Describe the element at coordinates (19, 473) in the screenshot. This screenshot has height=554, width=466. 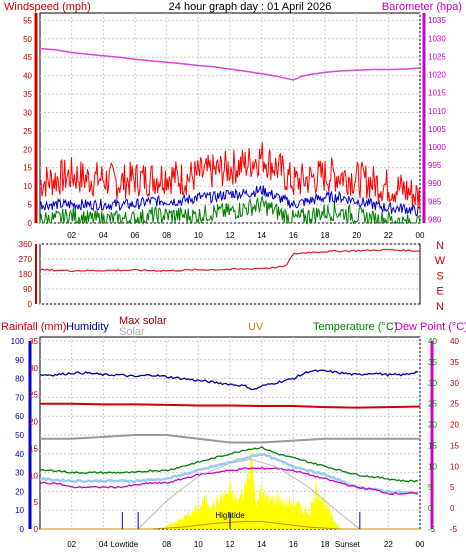
I see `humidity-tick-30: 30` at that location.